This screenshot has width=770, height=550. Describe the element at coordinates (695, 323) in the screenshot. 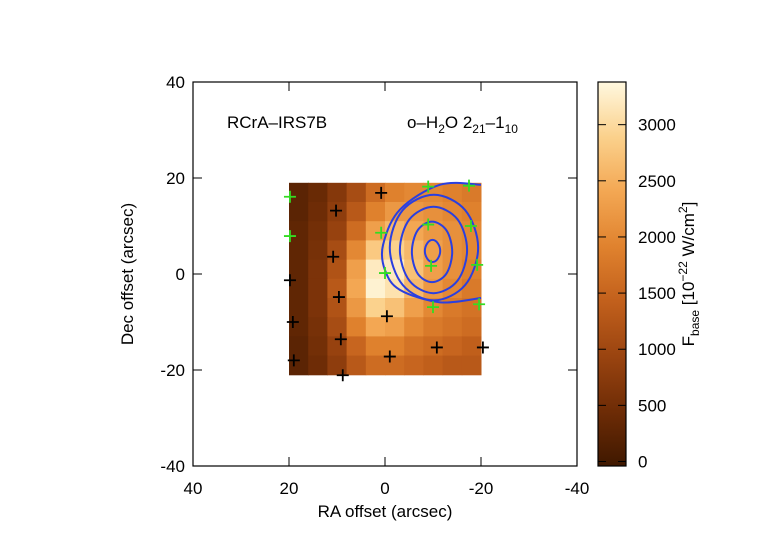

I see `text-segment: base` at that location.